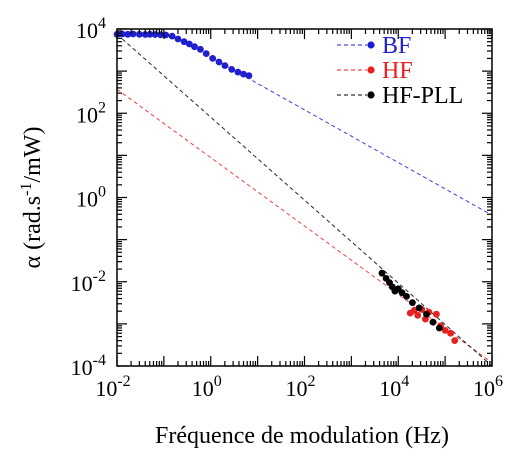 This screenshot has width=514, height=450. What do you see at coordinates (397, 71) in the screenshot?
I see `legend-label: HF` at bounding box center [397, 71].